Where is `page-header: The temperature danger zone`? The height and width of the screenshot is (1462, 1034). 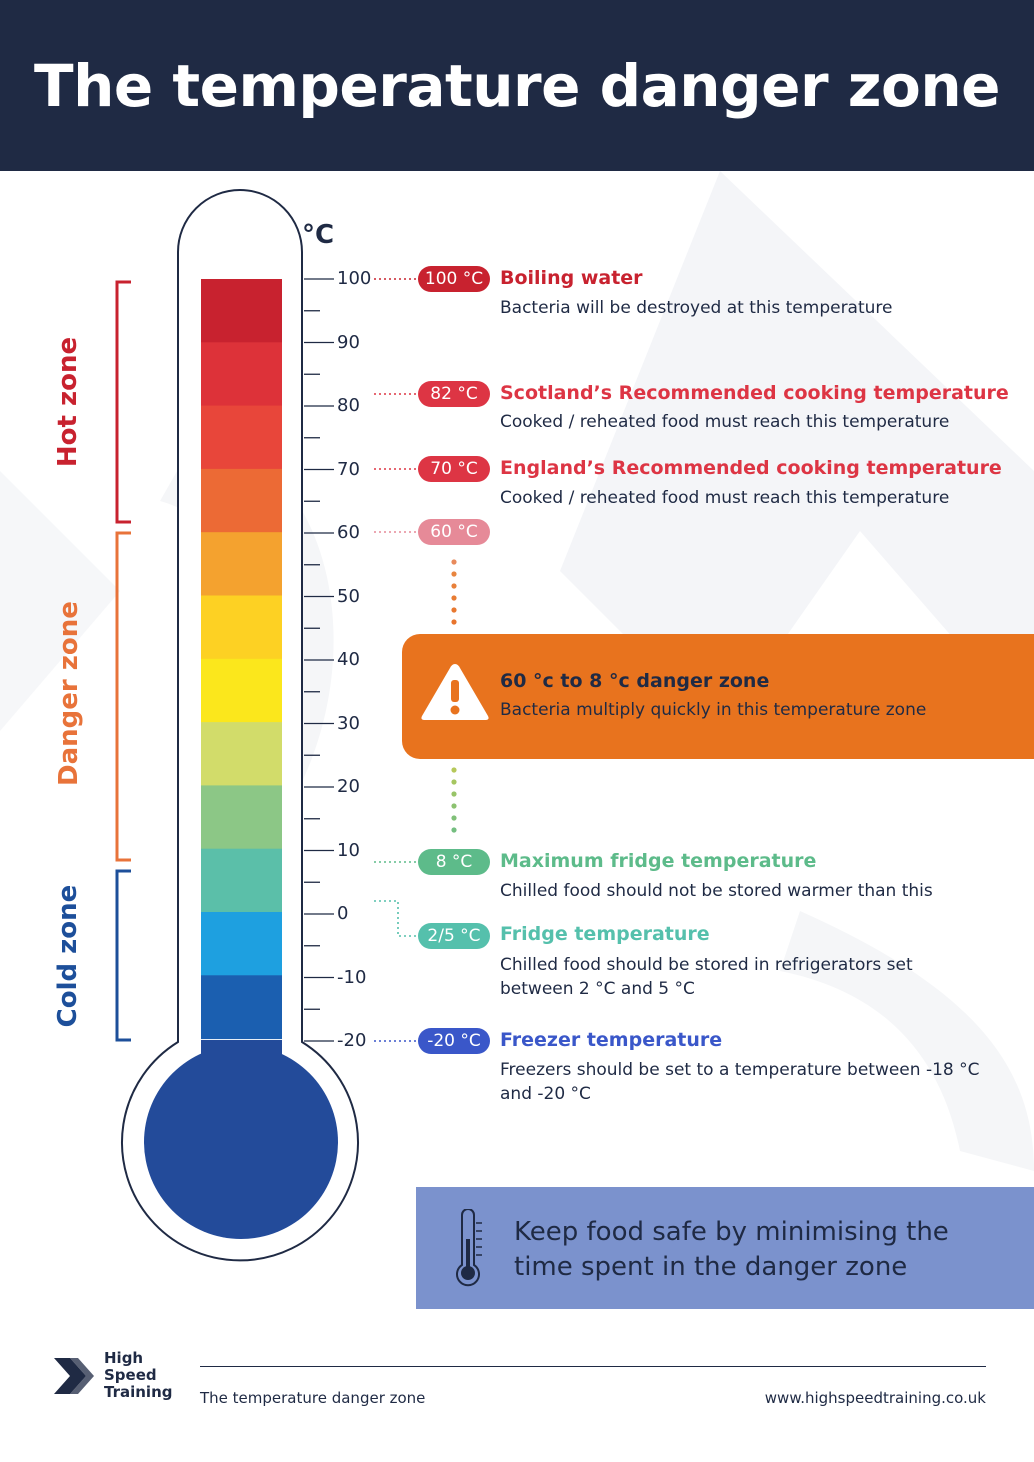 page-header: The temperature danger zone is located at coordinates (517, 85).